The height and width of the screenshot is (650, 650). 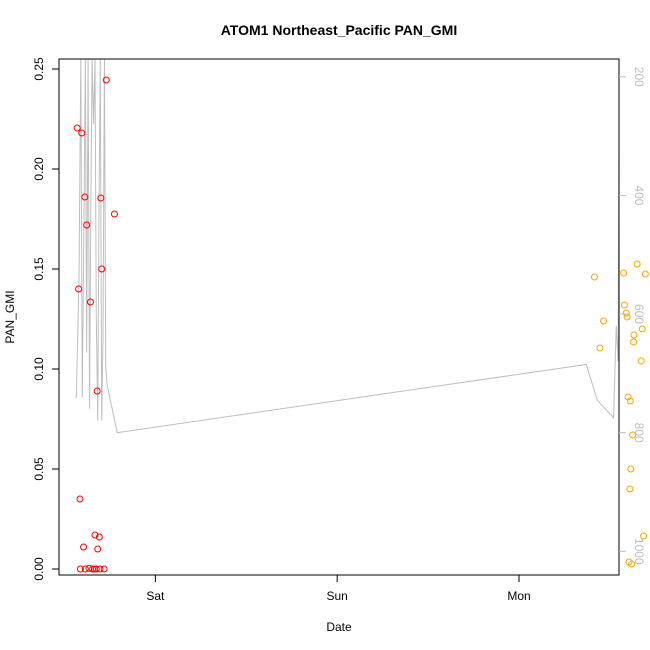 What do you see at coordinates (155, 596) in the screenshot?
I see `x-tick-label: Sat` at bounding box center [155, 596].